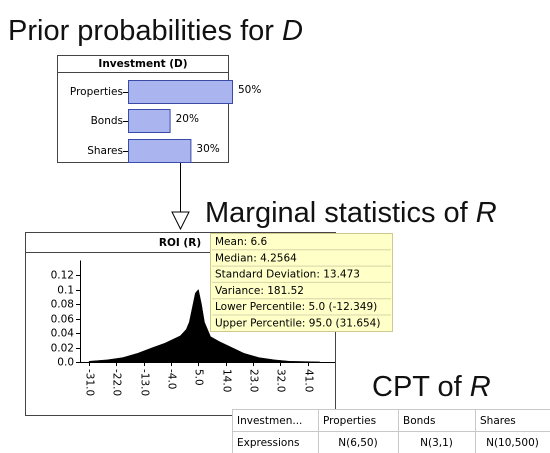 The width and height of the screenshot is (550, 453). What do you see at coordinates (417, 387) in the screenshot?
I see `heading-text: CPT of` at bounding box center [417, 387].